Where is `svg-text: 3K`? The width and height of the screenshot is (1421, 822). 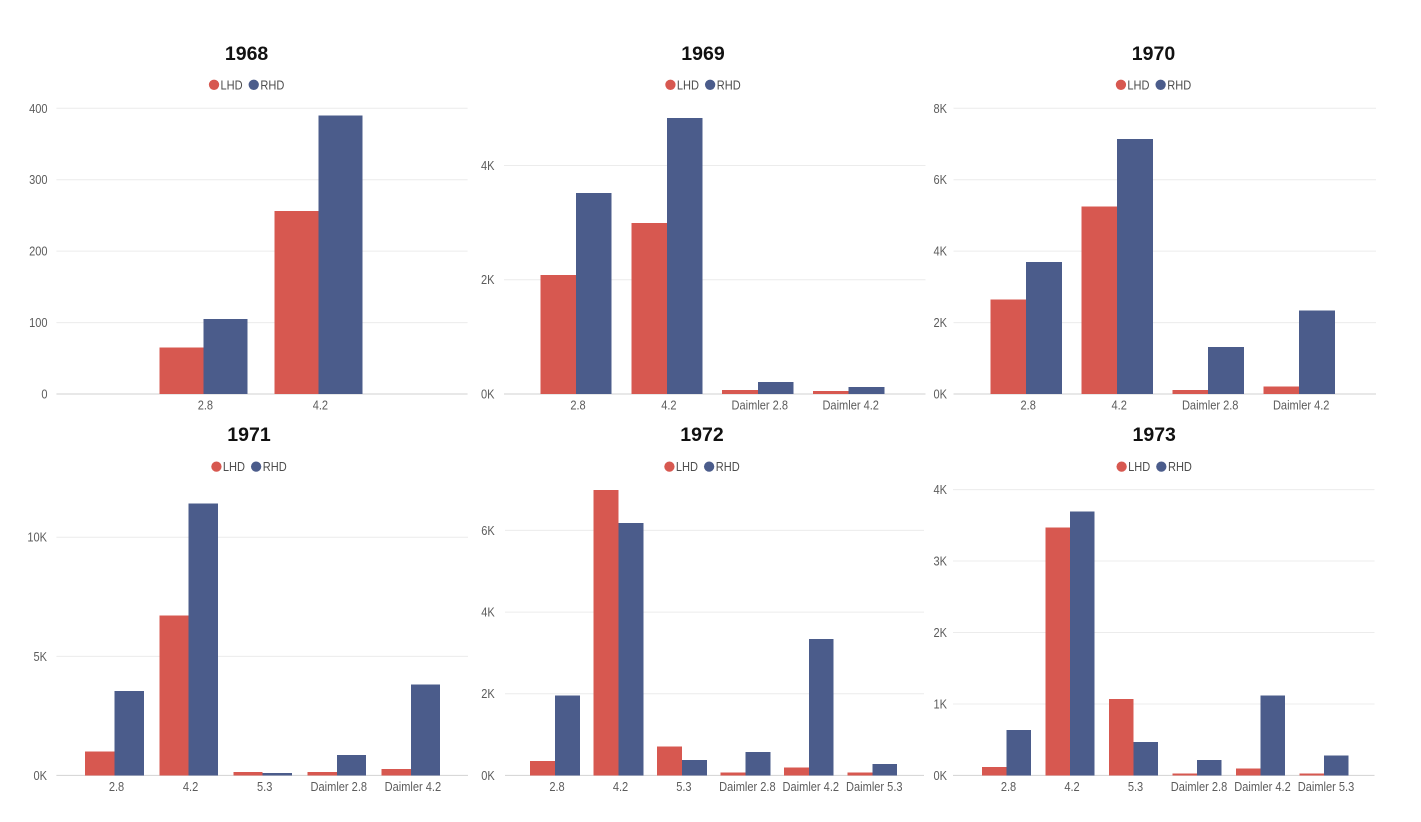 svg-text: 3K is located at coordinates (940, 561).